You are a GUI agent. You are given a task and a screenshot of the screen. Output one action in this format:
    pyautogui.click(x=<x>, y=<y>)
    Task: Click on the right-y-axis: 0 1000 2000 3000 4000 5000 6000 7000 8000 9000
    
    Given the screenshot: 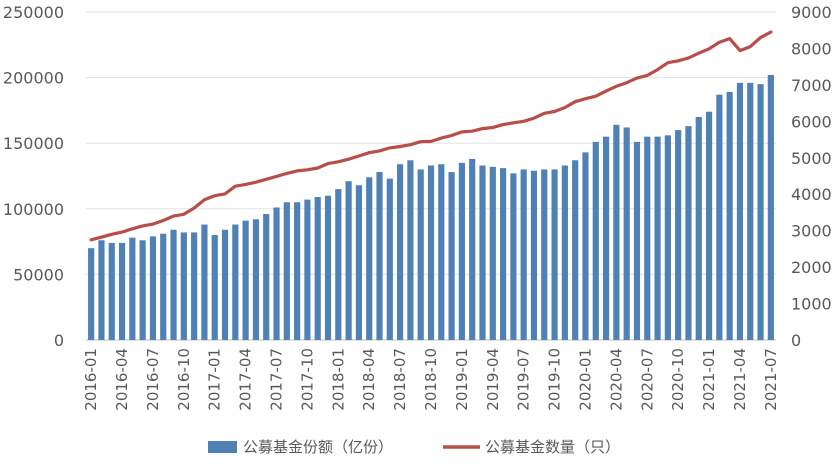 What is the action you would take?
    pyautogui.click(x=811, y=176)
    